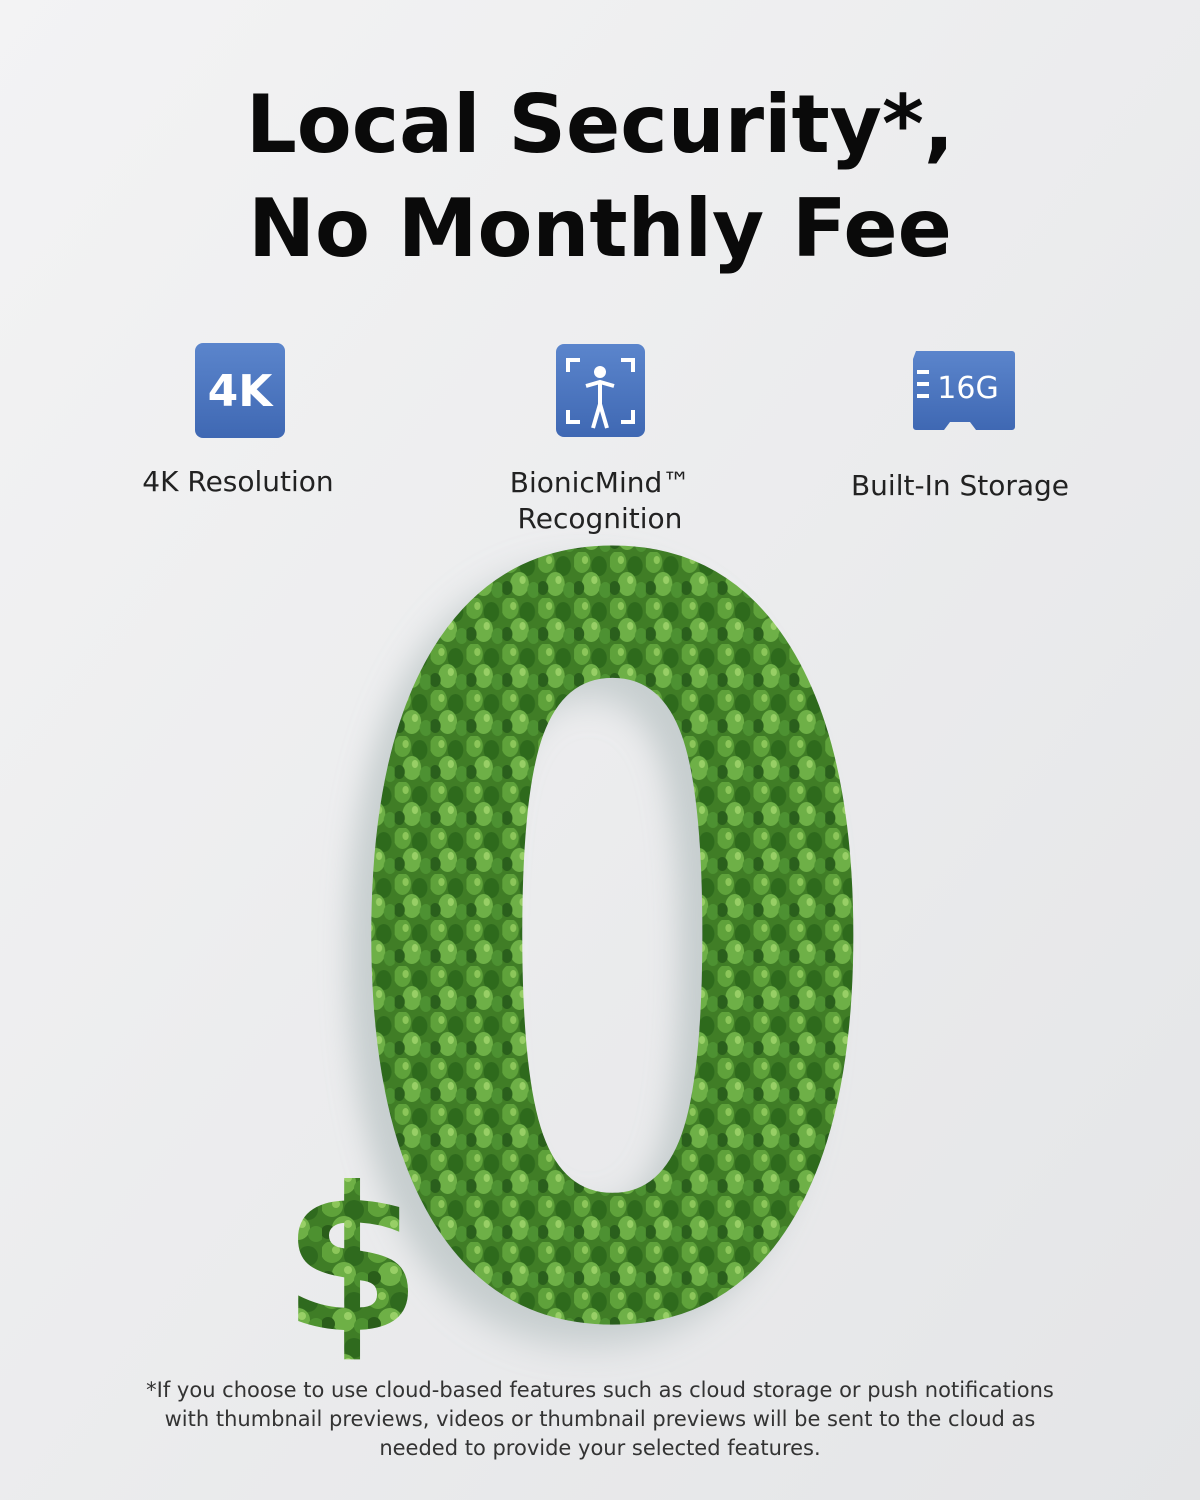 The width and height of the screenshot is (1200, 1500). I want to click on icon-text: 16G, so click(967, 388).